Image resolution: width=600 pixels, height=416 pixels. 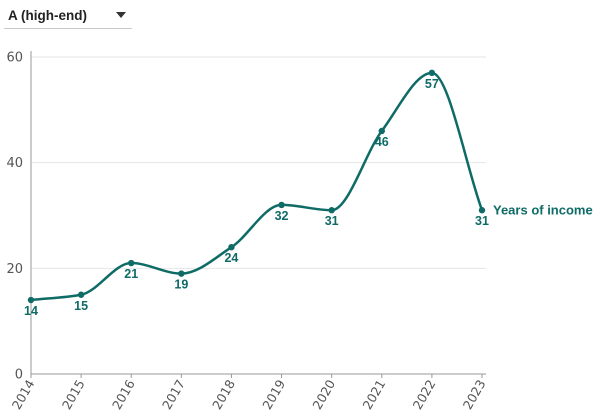 I want to click on series-selector-dropdown: A (high-end), so click(x=68, y=15).